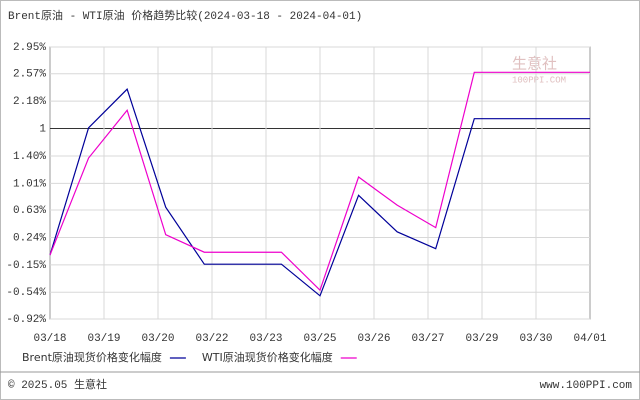 The image size is (640, 400). Describe the element at coordinates (211, 339) in the screenshot. I see `x-tick-label: 03/22` at that location.